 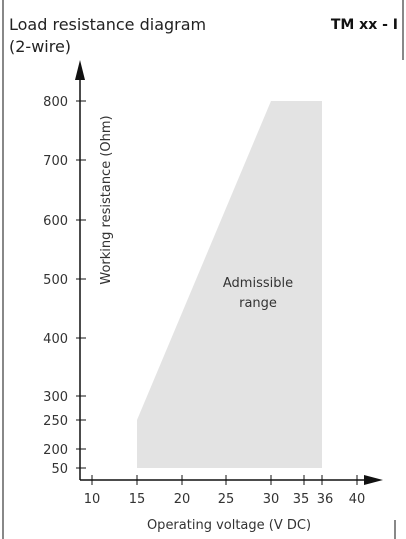 What do you see at coordinates (80, 70) in the screenshot?
I see `y-axis-arrow` at bounding box center [80, 70].